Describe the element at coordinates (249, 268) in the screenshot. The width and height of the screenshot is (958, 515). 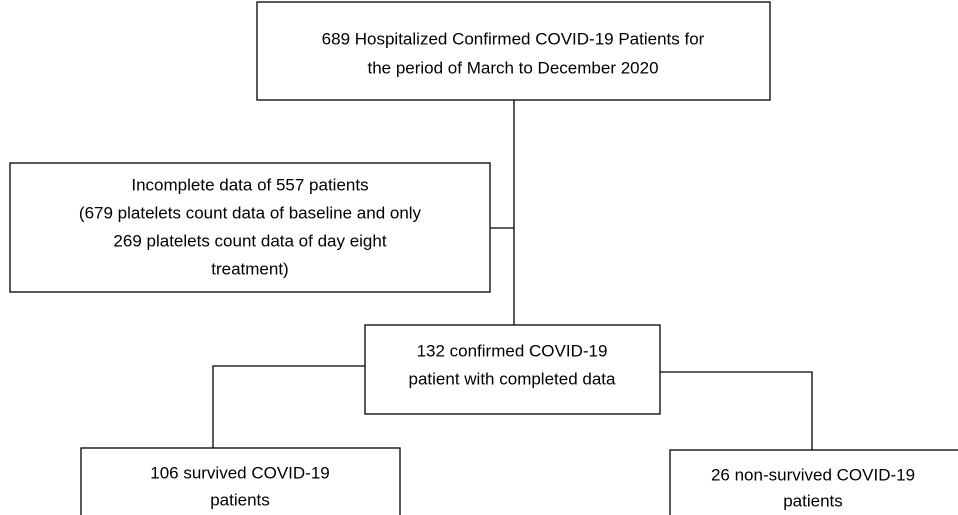
I see `node-text: treatment)` at that location.